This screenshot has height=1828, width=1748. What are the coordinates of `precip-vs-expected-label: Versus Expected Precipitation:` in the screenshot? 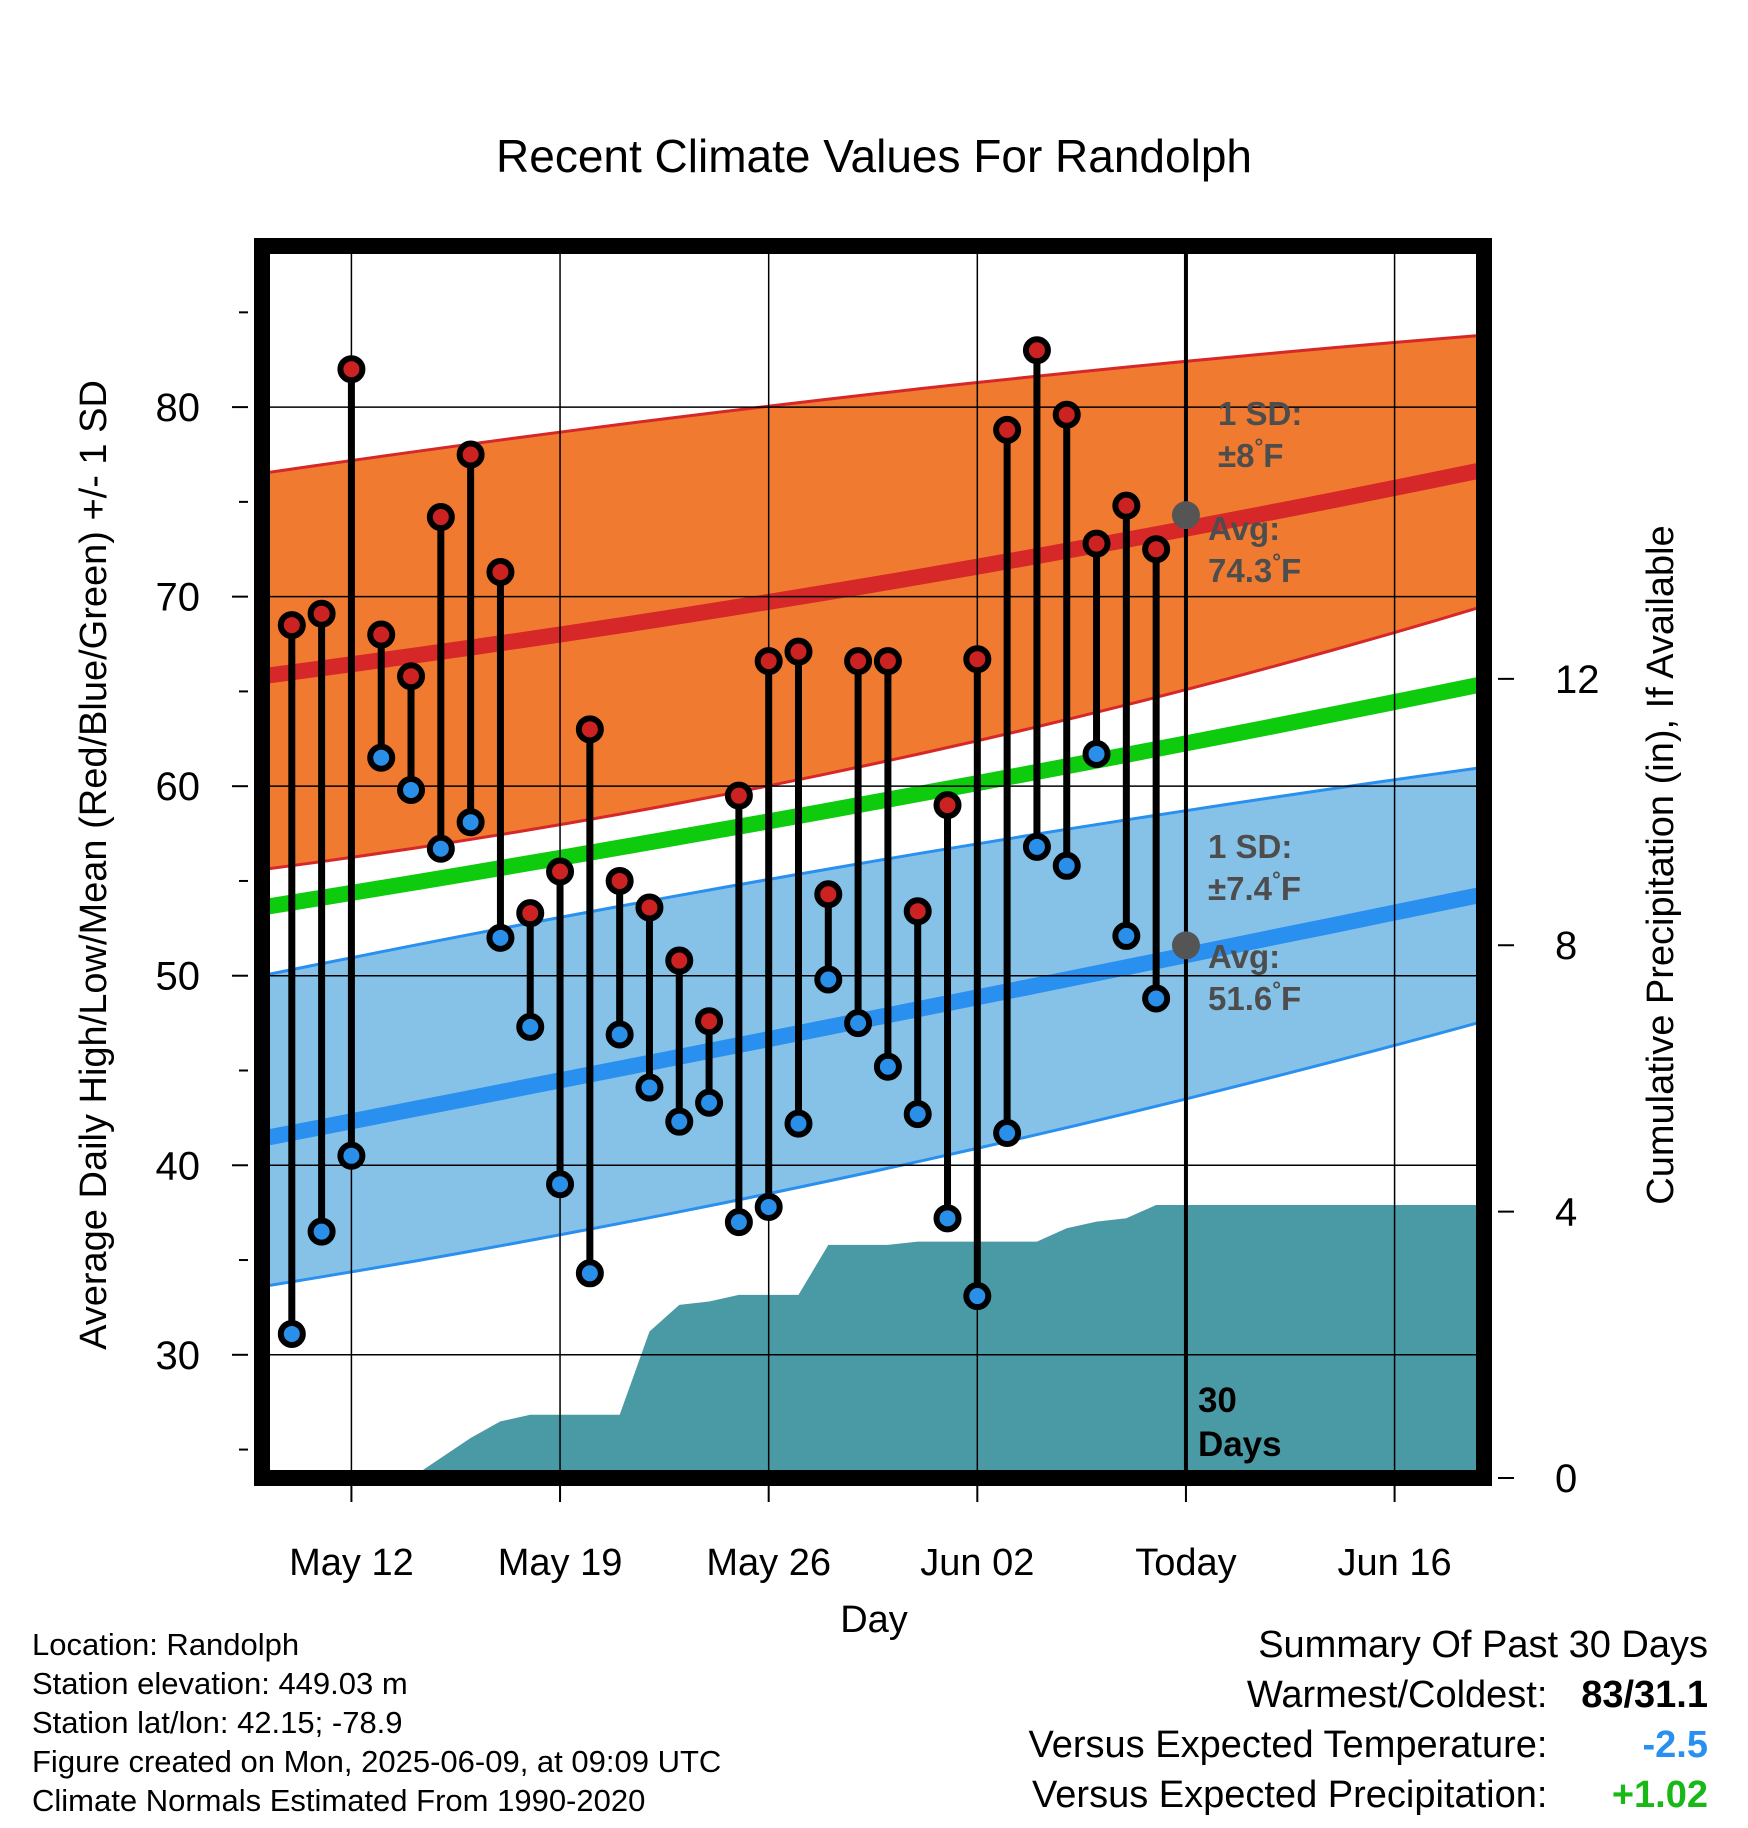 It's located at (1290, 1795).